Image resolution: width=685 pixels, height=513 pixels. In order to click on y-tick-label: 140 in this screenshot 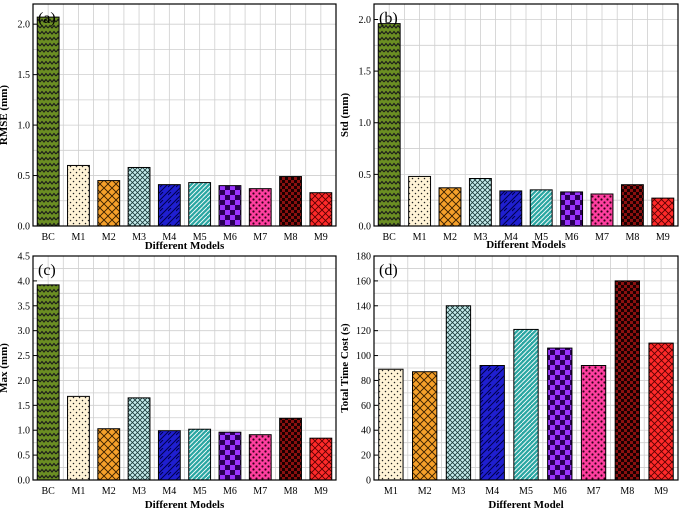, I will do `click(363, 306)`.